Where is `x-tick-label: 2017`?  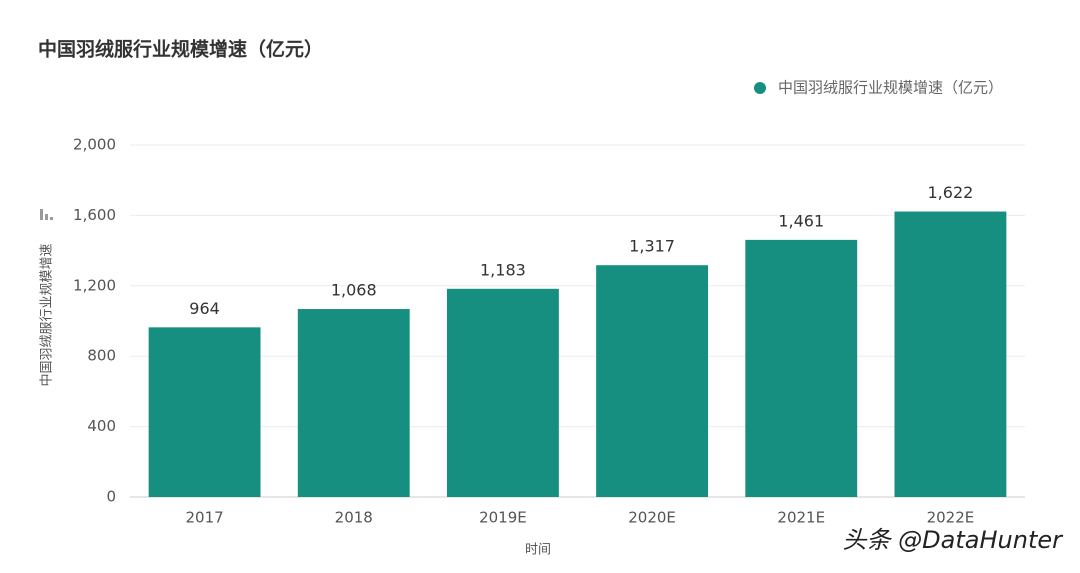
x-tick-label: 2017 is located at coordinates (204, 518).